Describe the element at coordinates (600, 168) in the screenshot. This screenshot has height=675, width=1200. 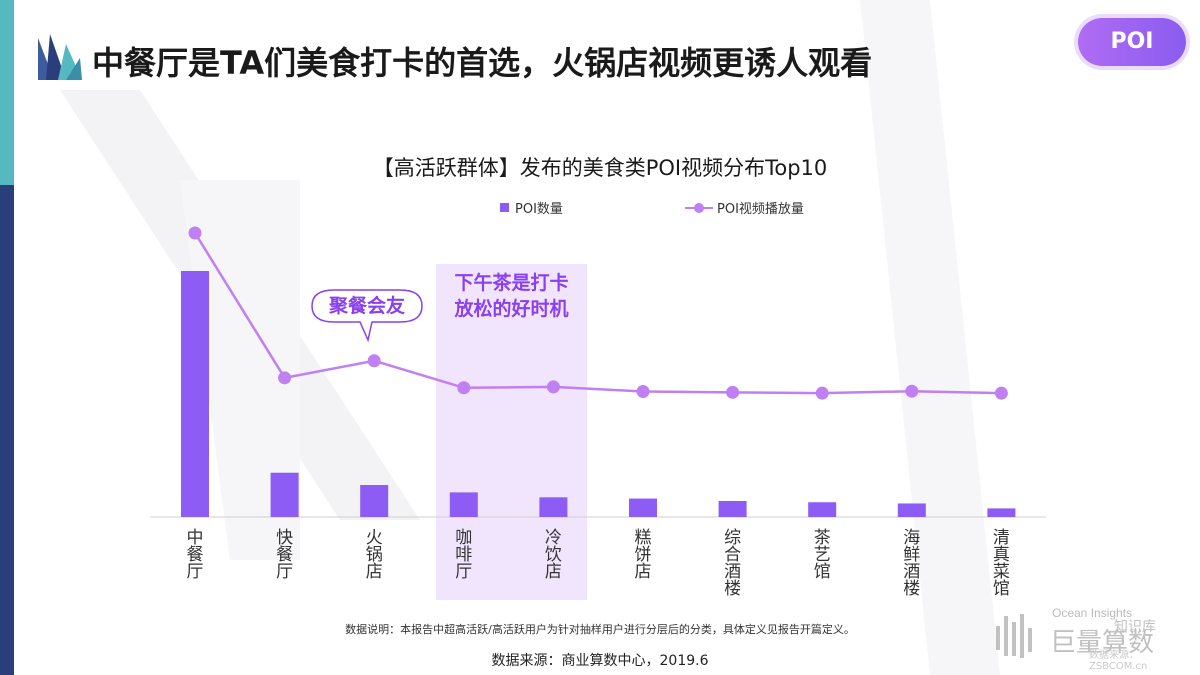
I see `chart-title: 【高活跃群体】发布的美食类POI视频分布Top10` at that location.